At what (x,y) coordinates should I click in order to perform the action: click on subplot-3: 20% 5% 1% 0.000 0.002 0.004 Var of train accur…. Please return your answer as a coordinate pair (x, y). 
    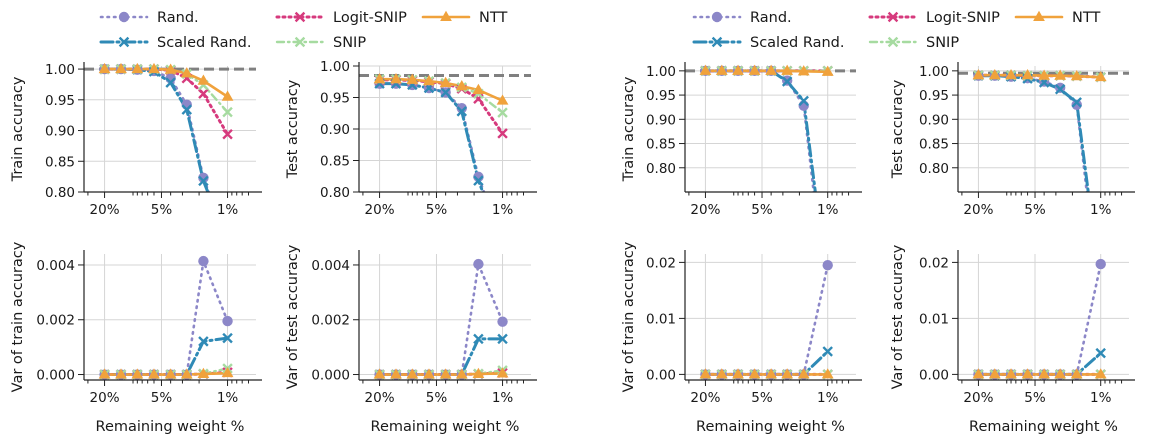
    Looking at the image, I should click on (136, 338).